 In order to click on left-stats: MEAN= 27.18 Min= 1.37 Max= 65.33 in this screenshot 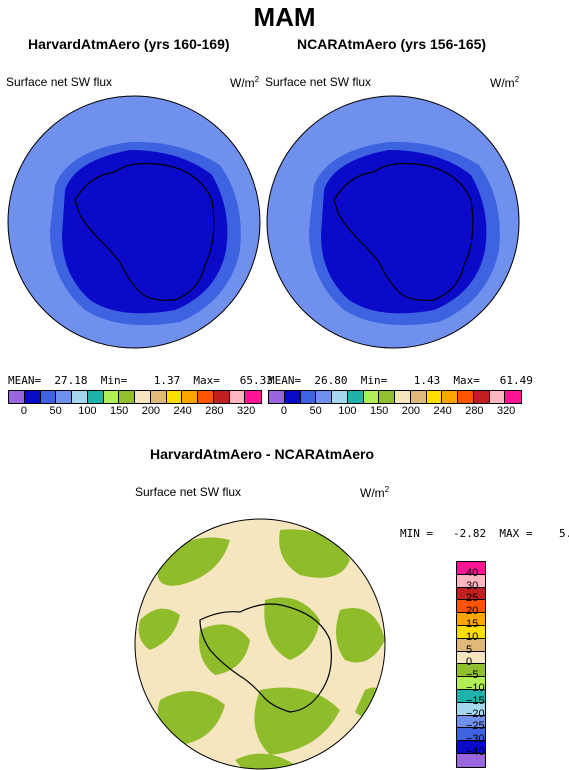, I will do `click(140, 380)`.